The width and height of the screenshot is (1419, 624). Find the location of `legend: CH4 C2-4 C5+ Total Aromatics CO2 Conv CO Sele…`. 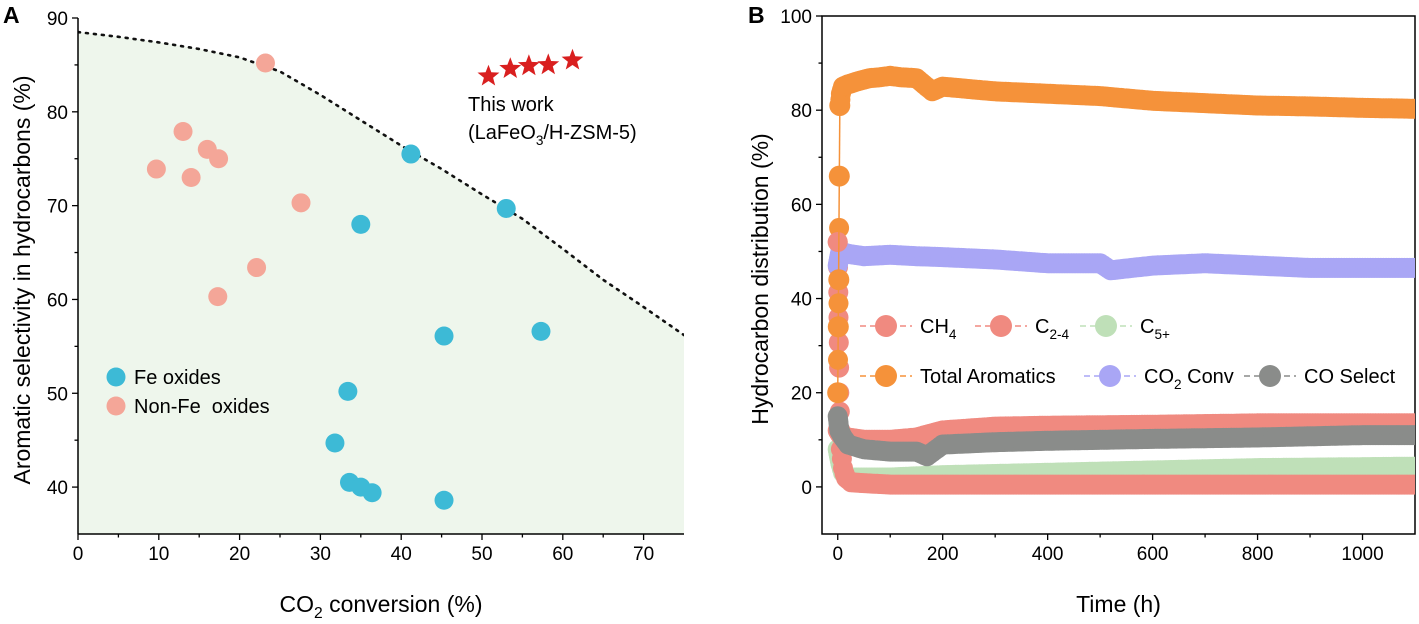

legend: CH4 C2-4 C5+ Total Aromatics CO2 Conv CO Sele… is located at coordinates (1128, 353).